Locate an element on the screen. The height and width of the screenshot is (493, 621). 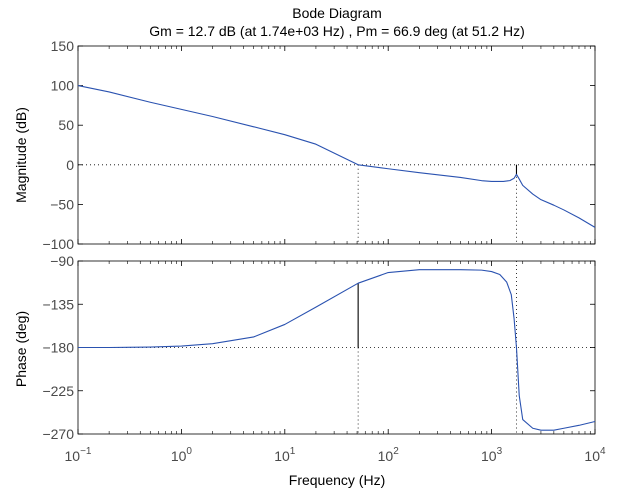
x-tick-label: 10⁰ is located at coordinates (182, 455).